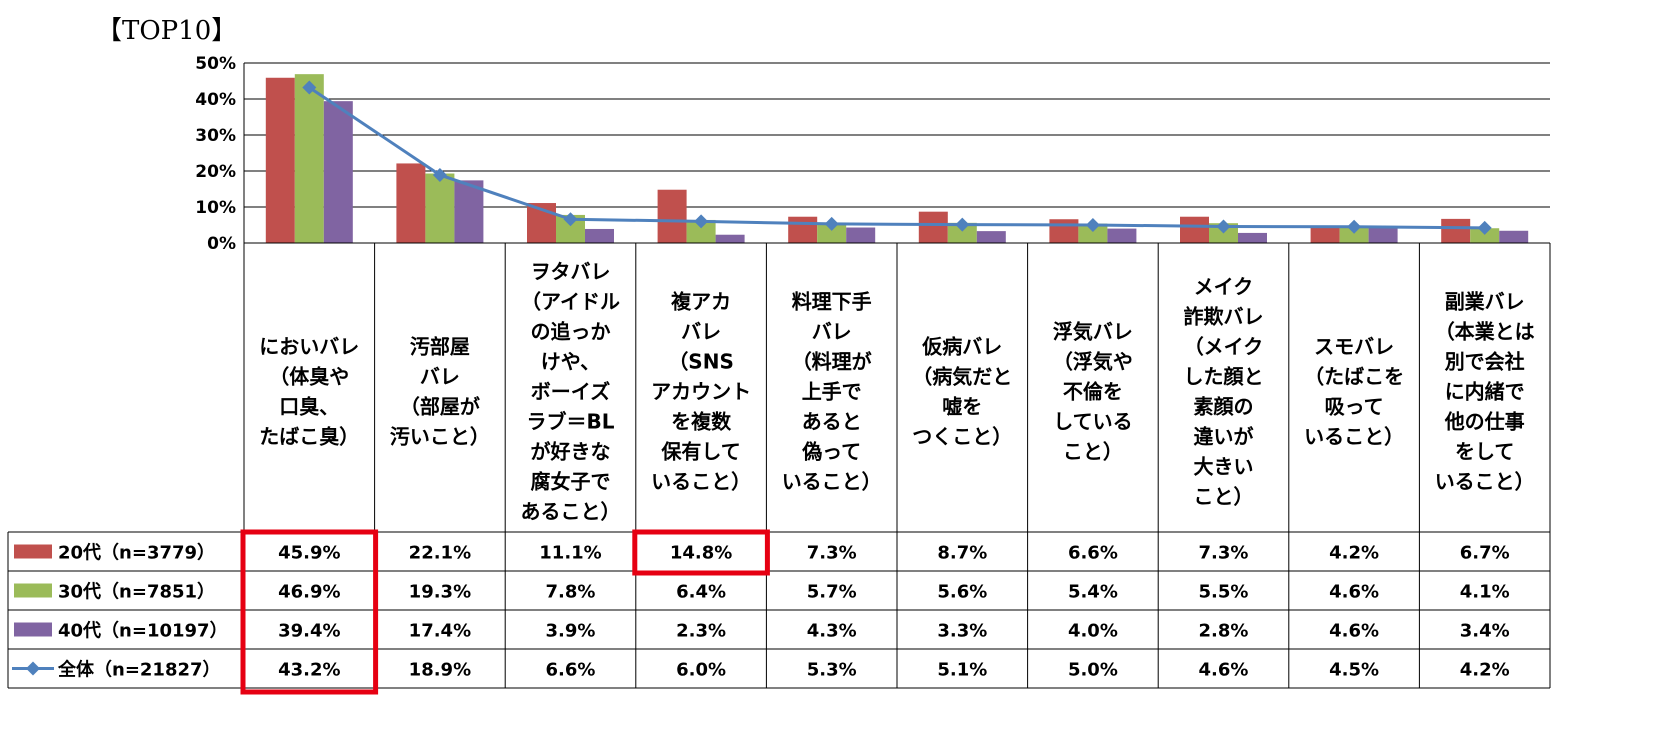 The width and height of the screenshot is (1654, 736). What do you see at coordinates (1224, 631) in the screenshot?
I see `data-cell: 2.8%` at bounding box center [1224, 631].